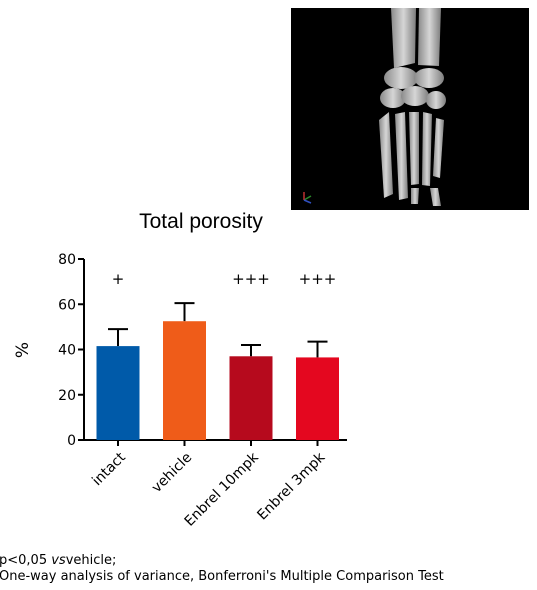  What do you see at coordinates (71, 441) in the screenshot?
I see `y-tick-label: 0` at bounding box center [71, 441].